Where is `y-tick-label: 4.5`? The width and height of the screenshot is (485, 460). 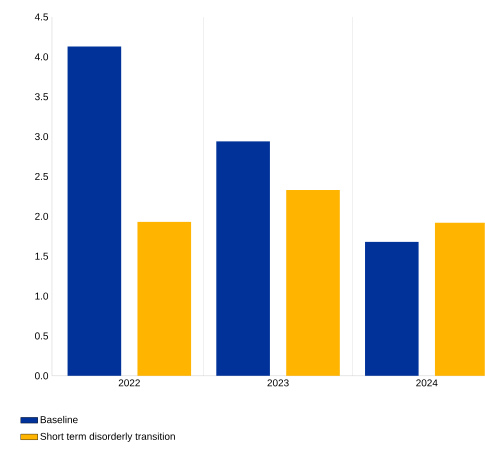
y-tick-label: 4.5 is located at coordinates (41, 17).